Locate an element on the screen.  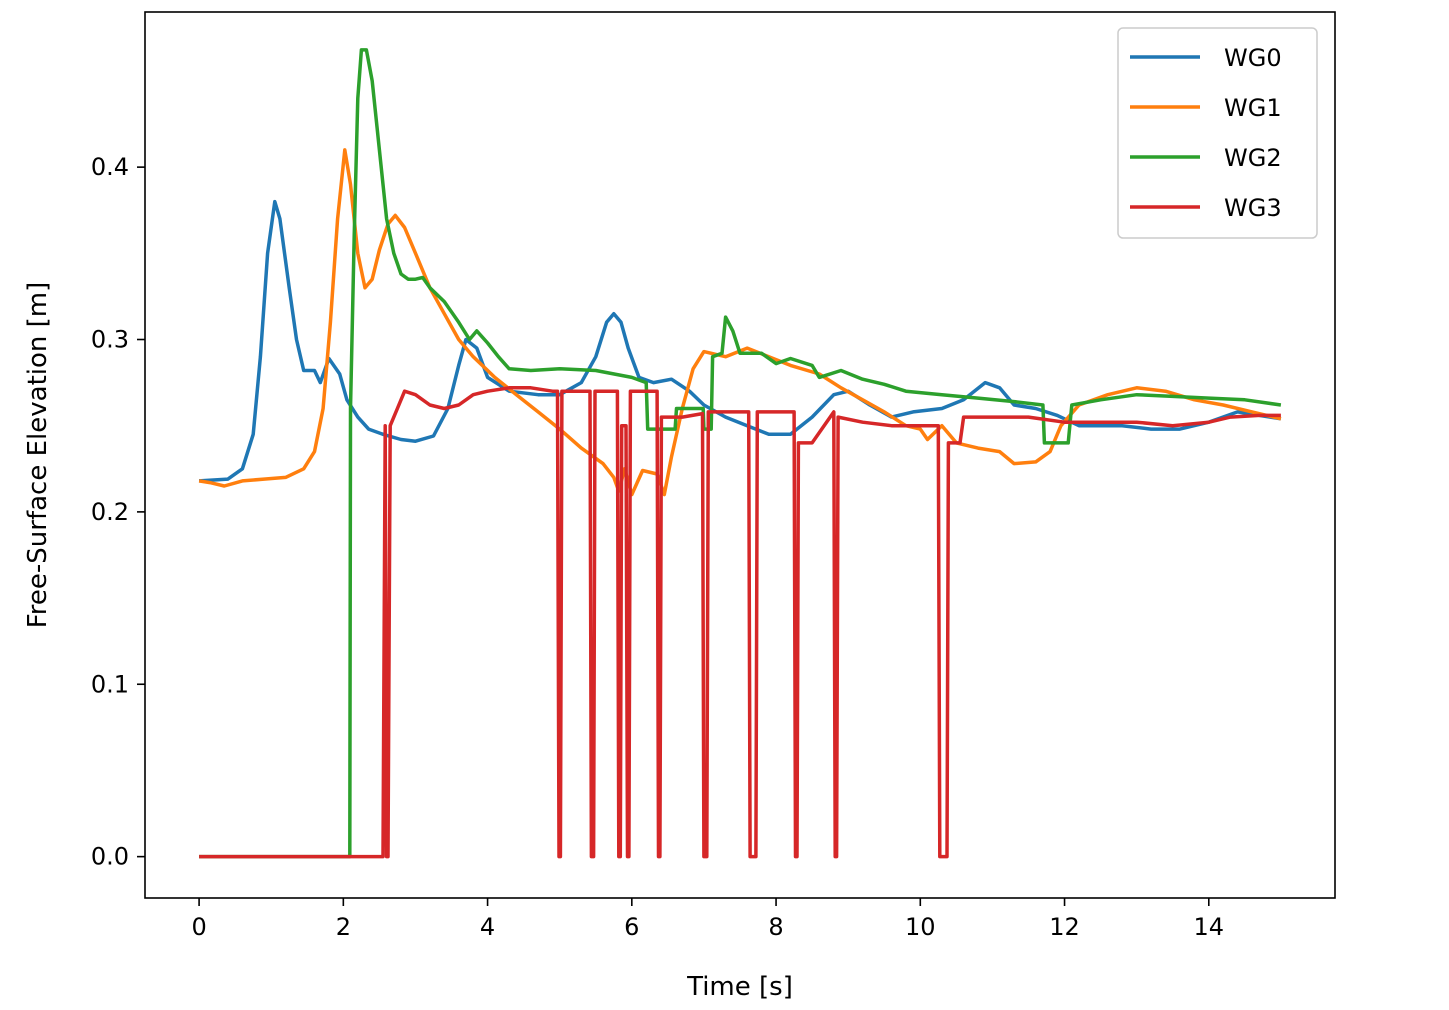
y-tick-label: 0.0 is located at coordinates (110, 857).